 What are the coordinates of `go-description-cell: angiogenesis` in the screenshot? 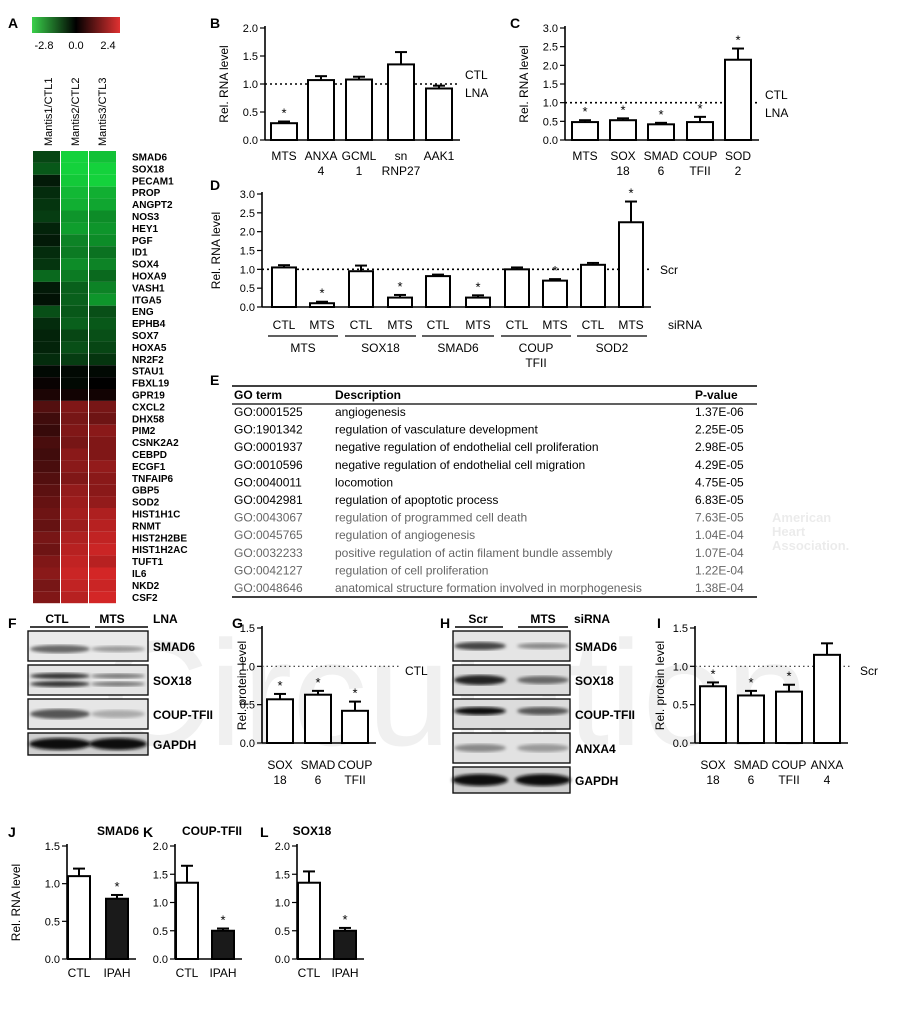 It's located at (370, 412).